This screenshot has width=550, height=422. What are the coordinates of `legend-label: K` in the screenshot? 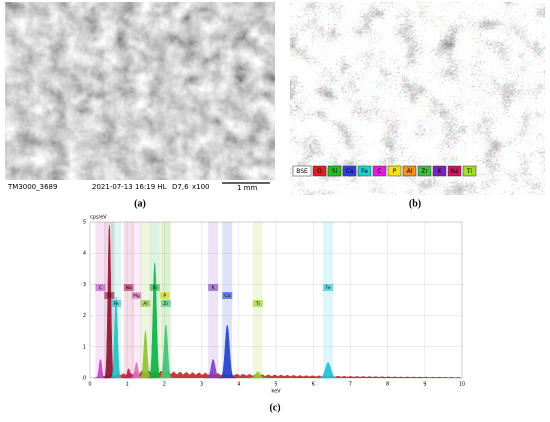 It's located at (440, 171).